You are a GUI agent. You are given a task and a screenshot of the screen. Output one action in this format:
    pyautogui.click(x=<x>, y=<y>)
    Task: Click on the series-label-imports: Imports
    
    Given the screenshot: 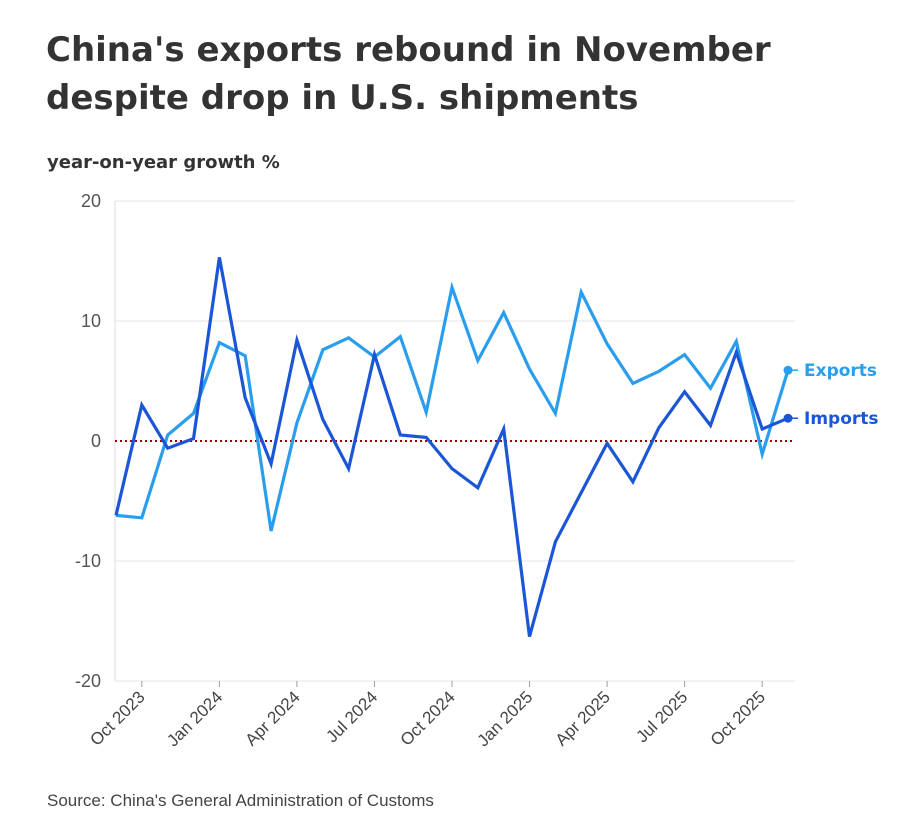 What is the action you would take?
    pyautogui.click(x=841, y=419)
    